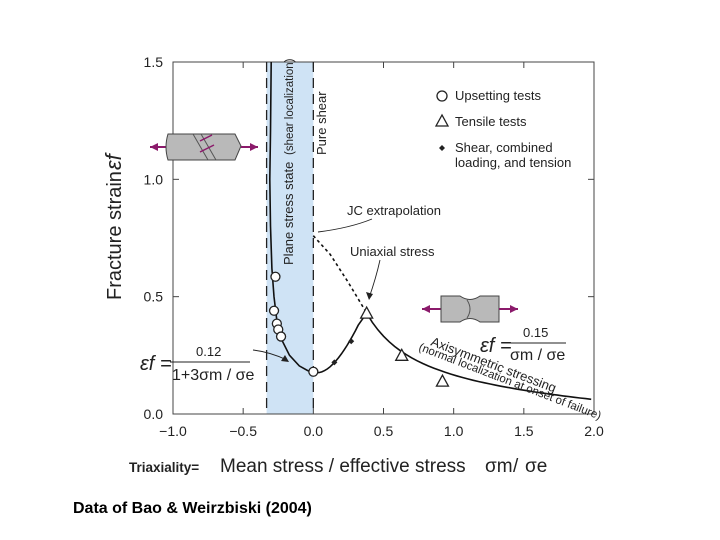  I want to click on jc-extrapolation-curve, so click(340, 274).